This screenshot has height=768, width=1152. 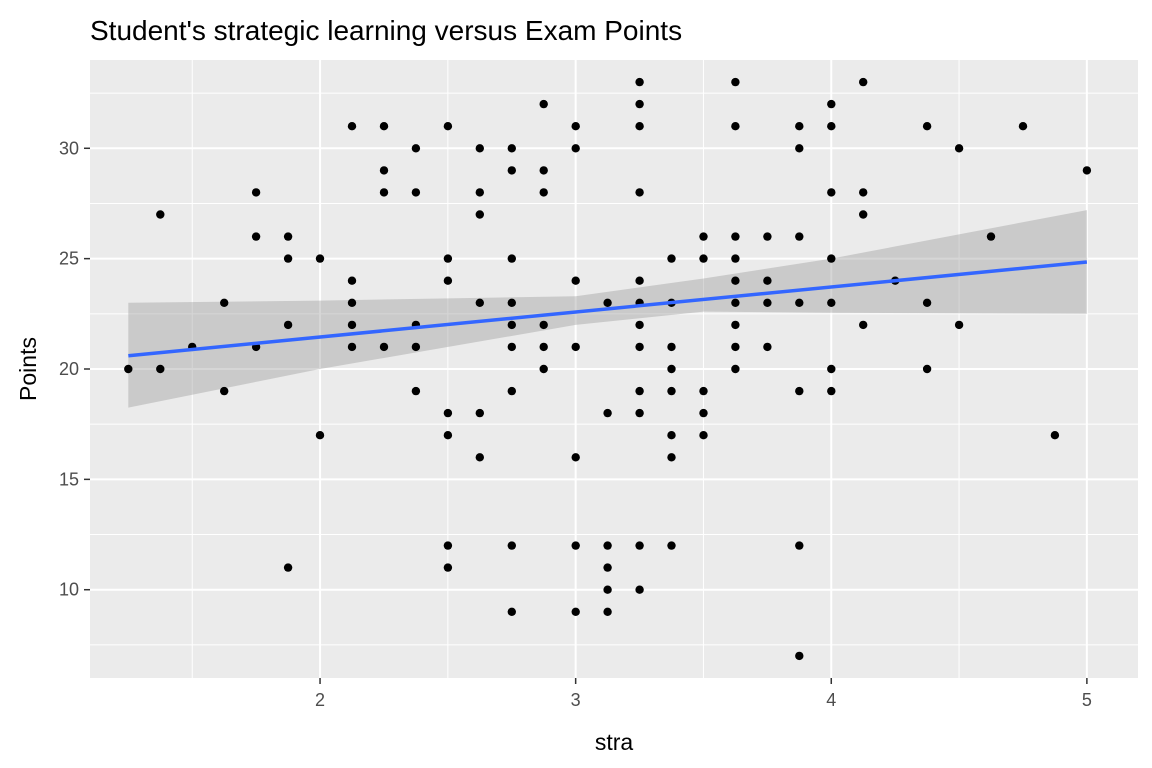 What do you see at coordinates (69, 369) in the screenshot?
I see `y-tick-label: 20` at bounding box center [69, 369].